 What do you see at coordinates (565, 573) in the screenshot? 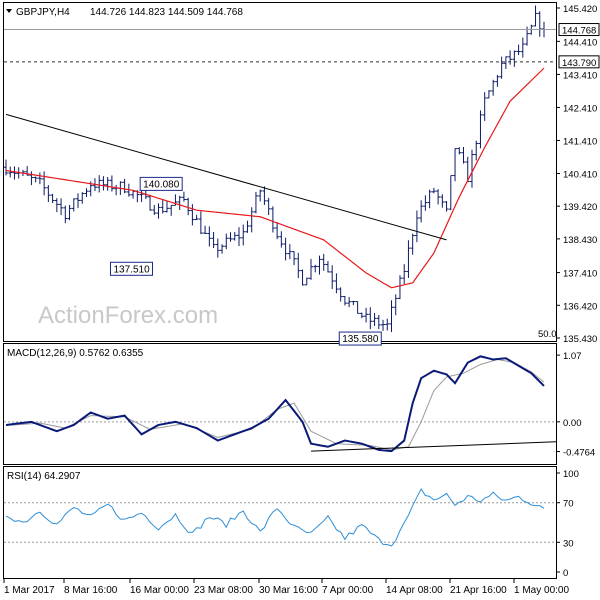
I see `rsi-tick-label: 0` at bounding box center [565, 573].